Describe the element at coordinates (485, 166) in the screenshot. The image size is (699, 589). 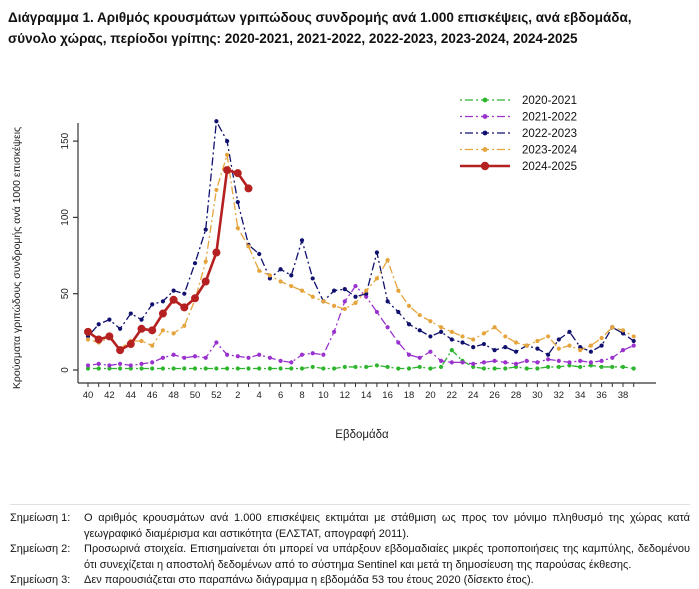
I see `legend-marker-2024-2025` at that location.